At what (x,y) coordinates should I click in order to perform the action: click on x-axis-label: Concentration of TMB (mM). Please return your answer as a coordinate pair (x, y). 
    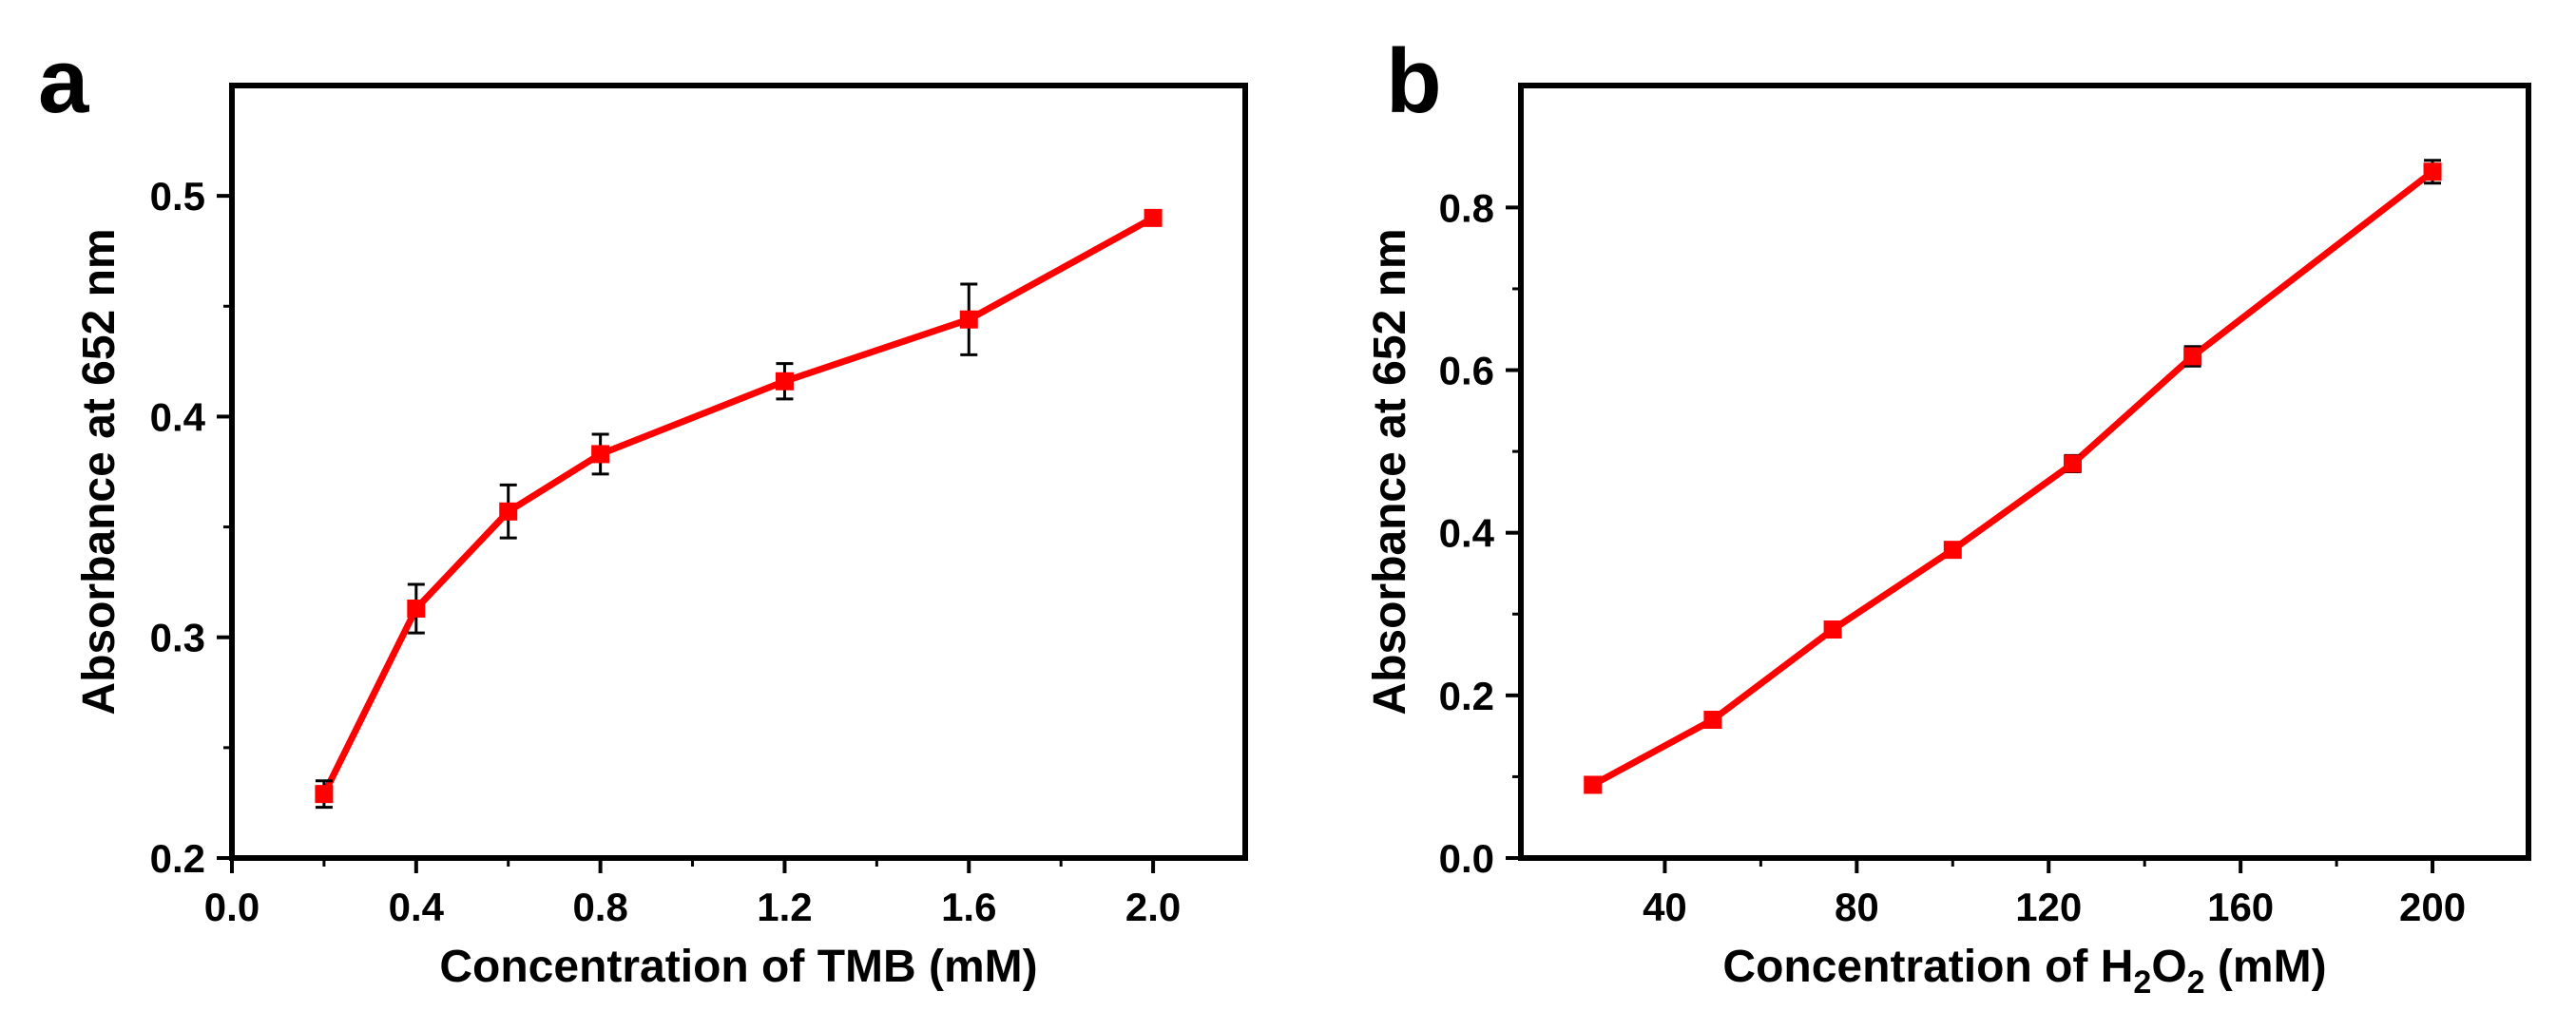
    Looking at the image, I should click on (738, 967).